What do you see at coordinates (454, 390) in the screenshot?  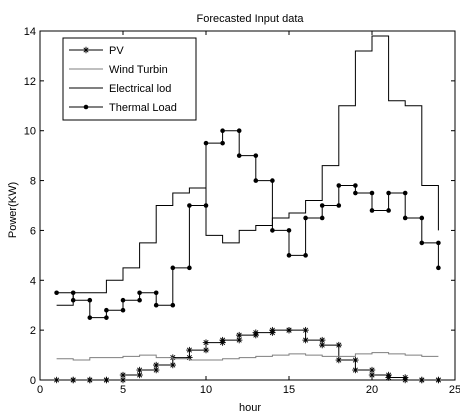 I see `x-tick-label: 25` at bounding box center [454, 390].